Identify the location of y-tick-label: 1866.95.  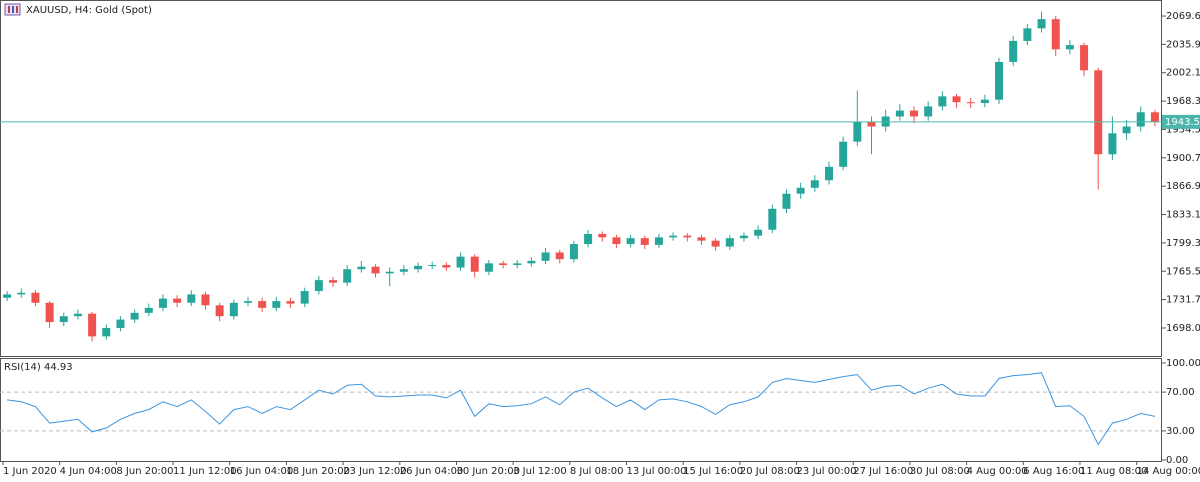
(1183, 186).